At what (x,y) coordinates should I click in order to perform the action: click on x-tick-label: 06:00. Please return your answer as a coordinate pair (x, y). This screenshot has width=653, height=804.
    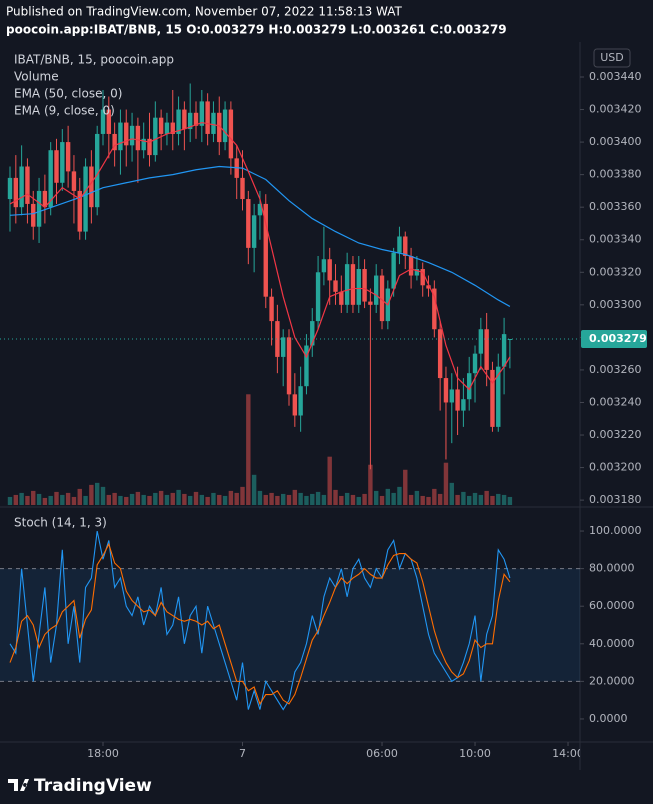
    Looking at the image, I should click on (382, 753).